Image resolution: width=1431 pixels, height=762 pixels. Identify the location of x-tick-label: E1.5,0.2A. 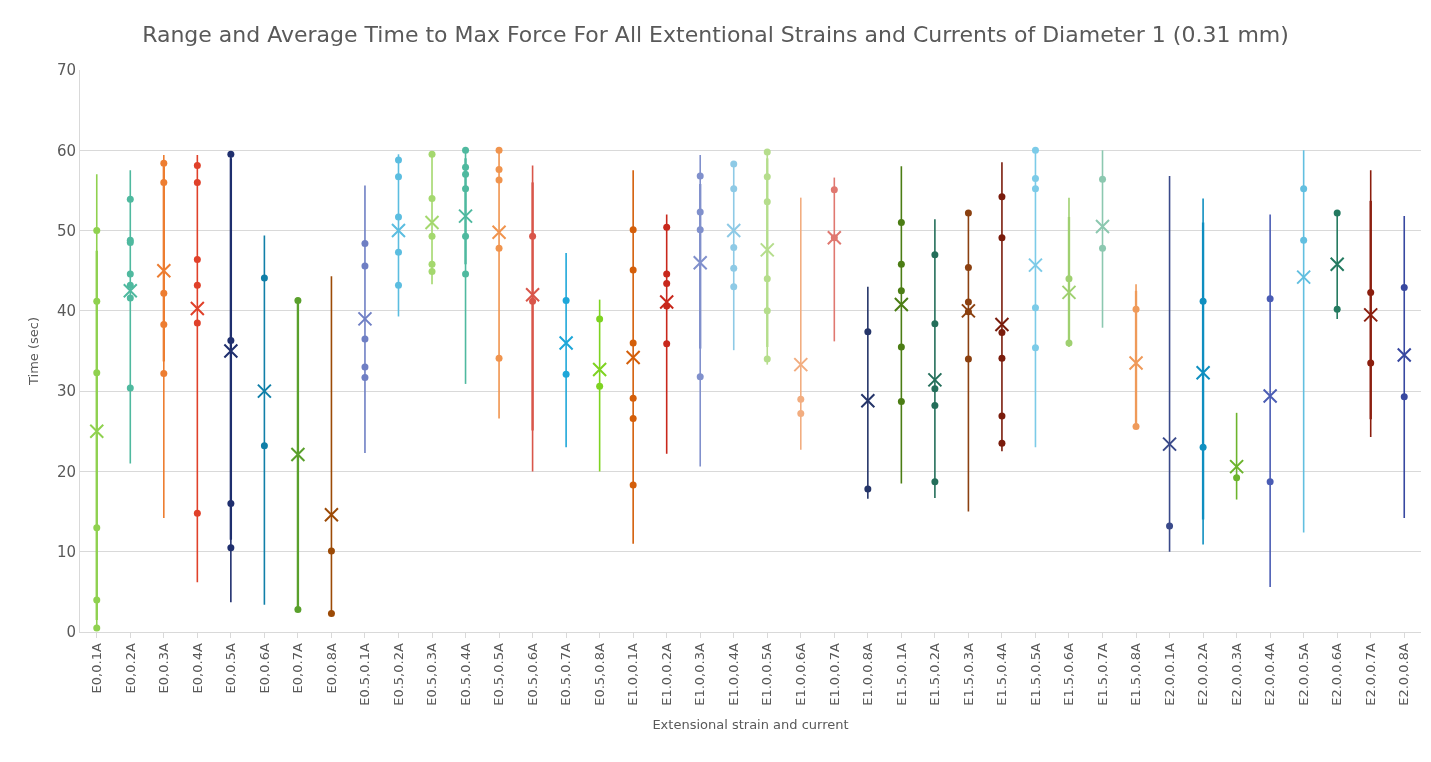
(935, 674).